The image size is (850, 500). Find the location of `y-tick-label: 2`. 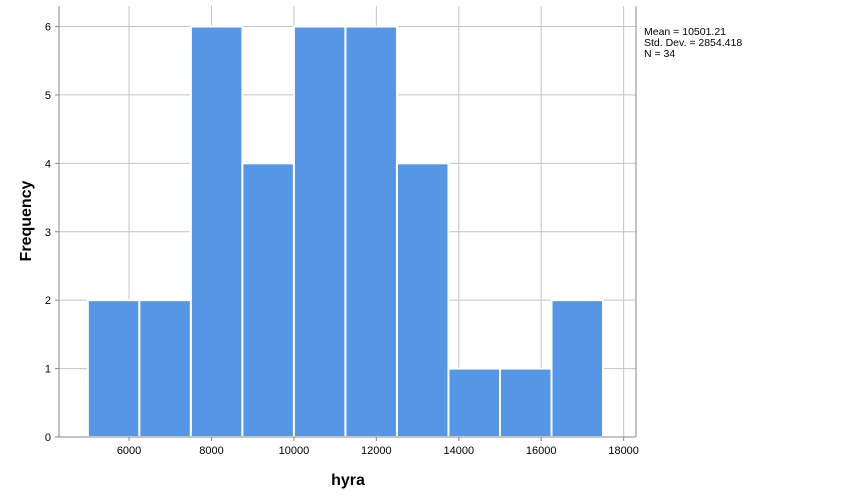

y-tick-label: 2 is located at coordinates (48, 301).